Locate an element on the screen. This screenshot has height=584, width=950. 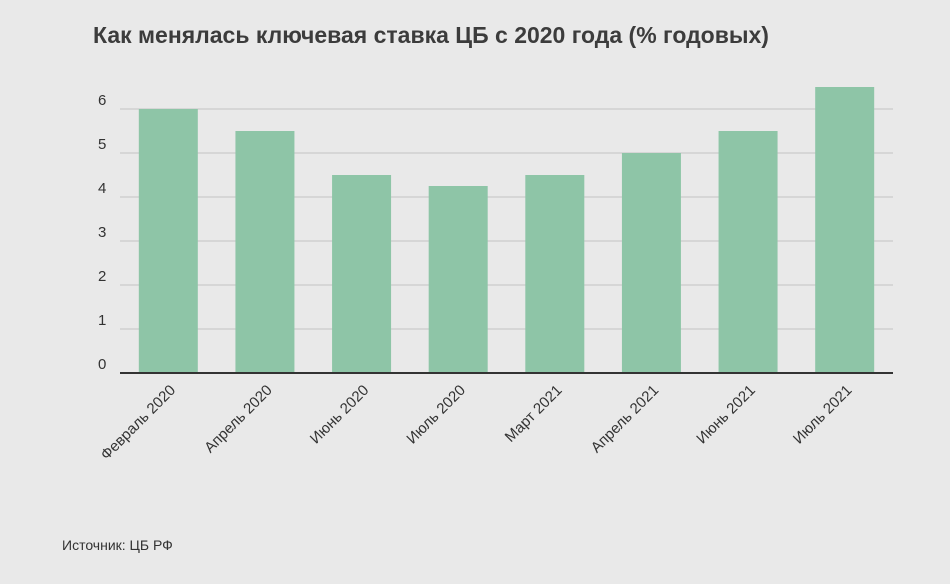
x-tick-label: Июль 2020 is located at coordinates (436, 415).